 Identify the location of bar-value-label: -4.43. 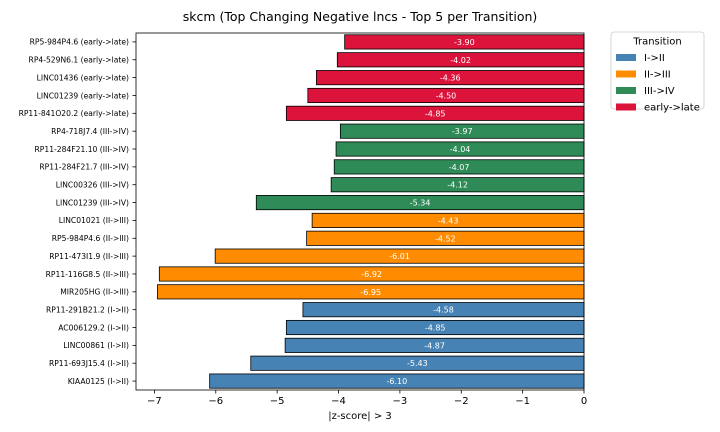
(448, 220).